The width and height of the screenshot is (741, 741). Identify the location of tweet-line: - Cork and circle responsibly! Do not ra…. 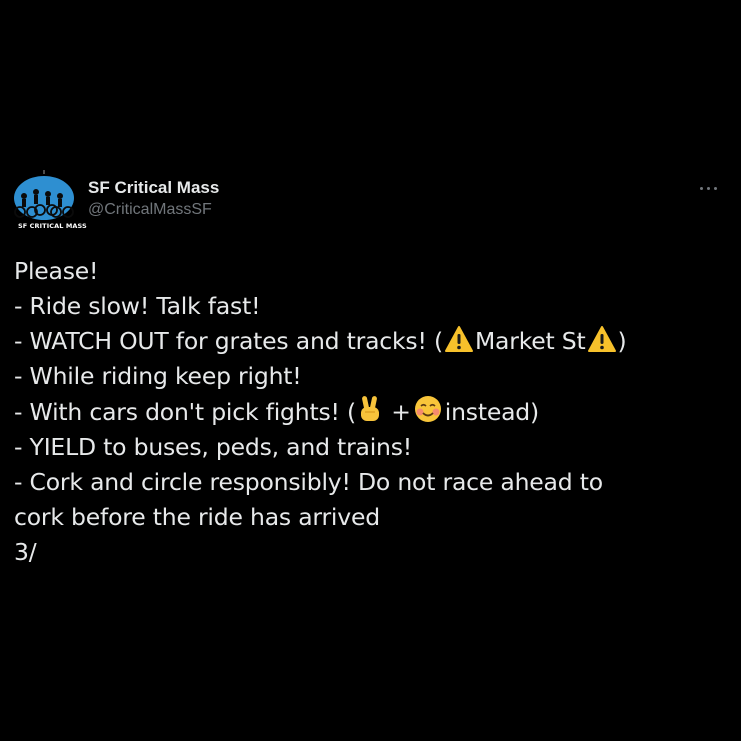
(308, 482).